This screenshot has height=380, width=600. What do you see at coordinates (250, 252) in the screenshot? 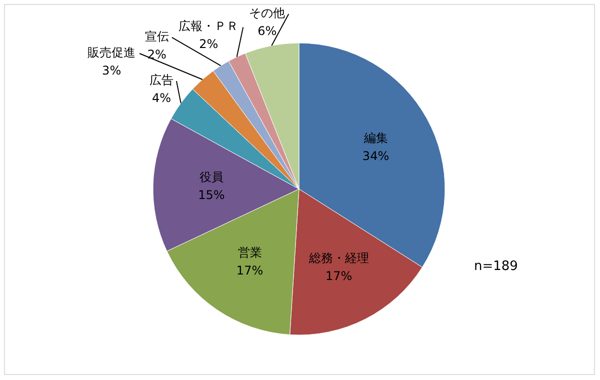
I see `slice-label: 営業` at bounding box center [250, 252].